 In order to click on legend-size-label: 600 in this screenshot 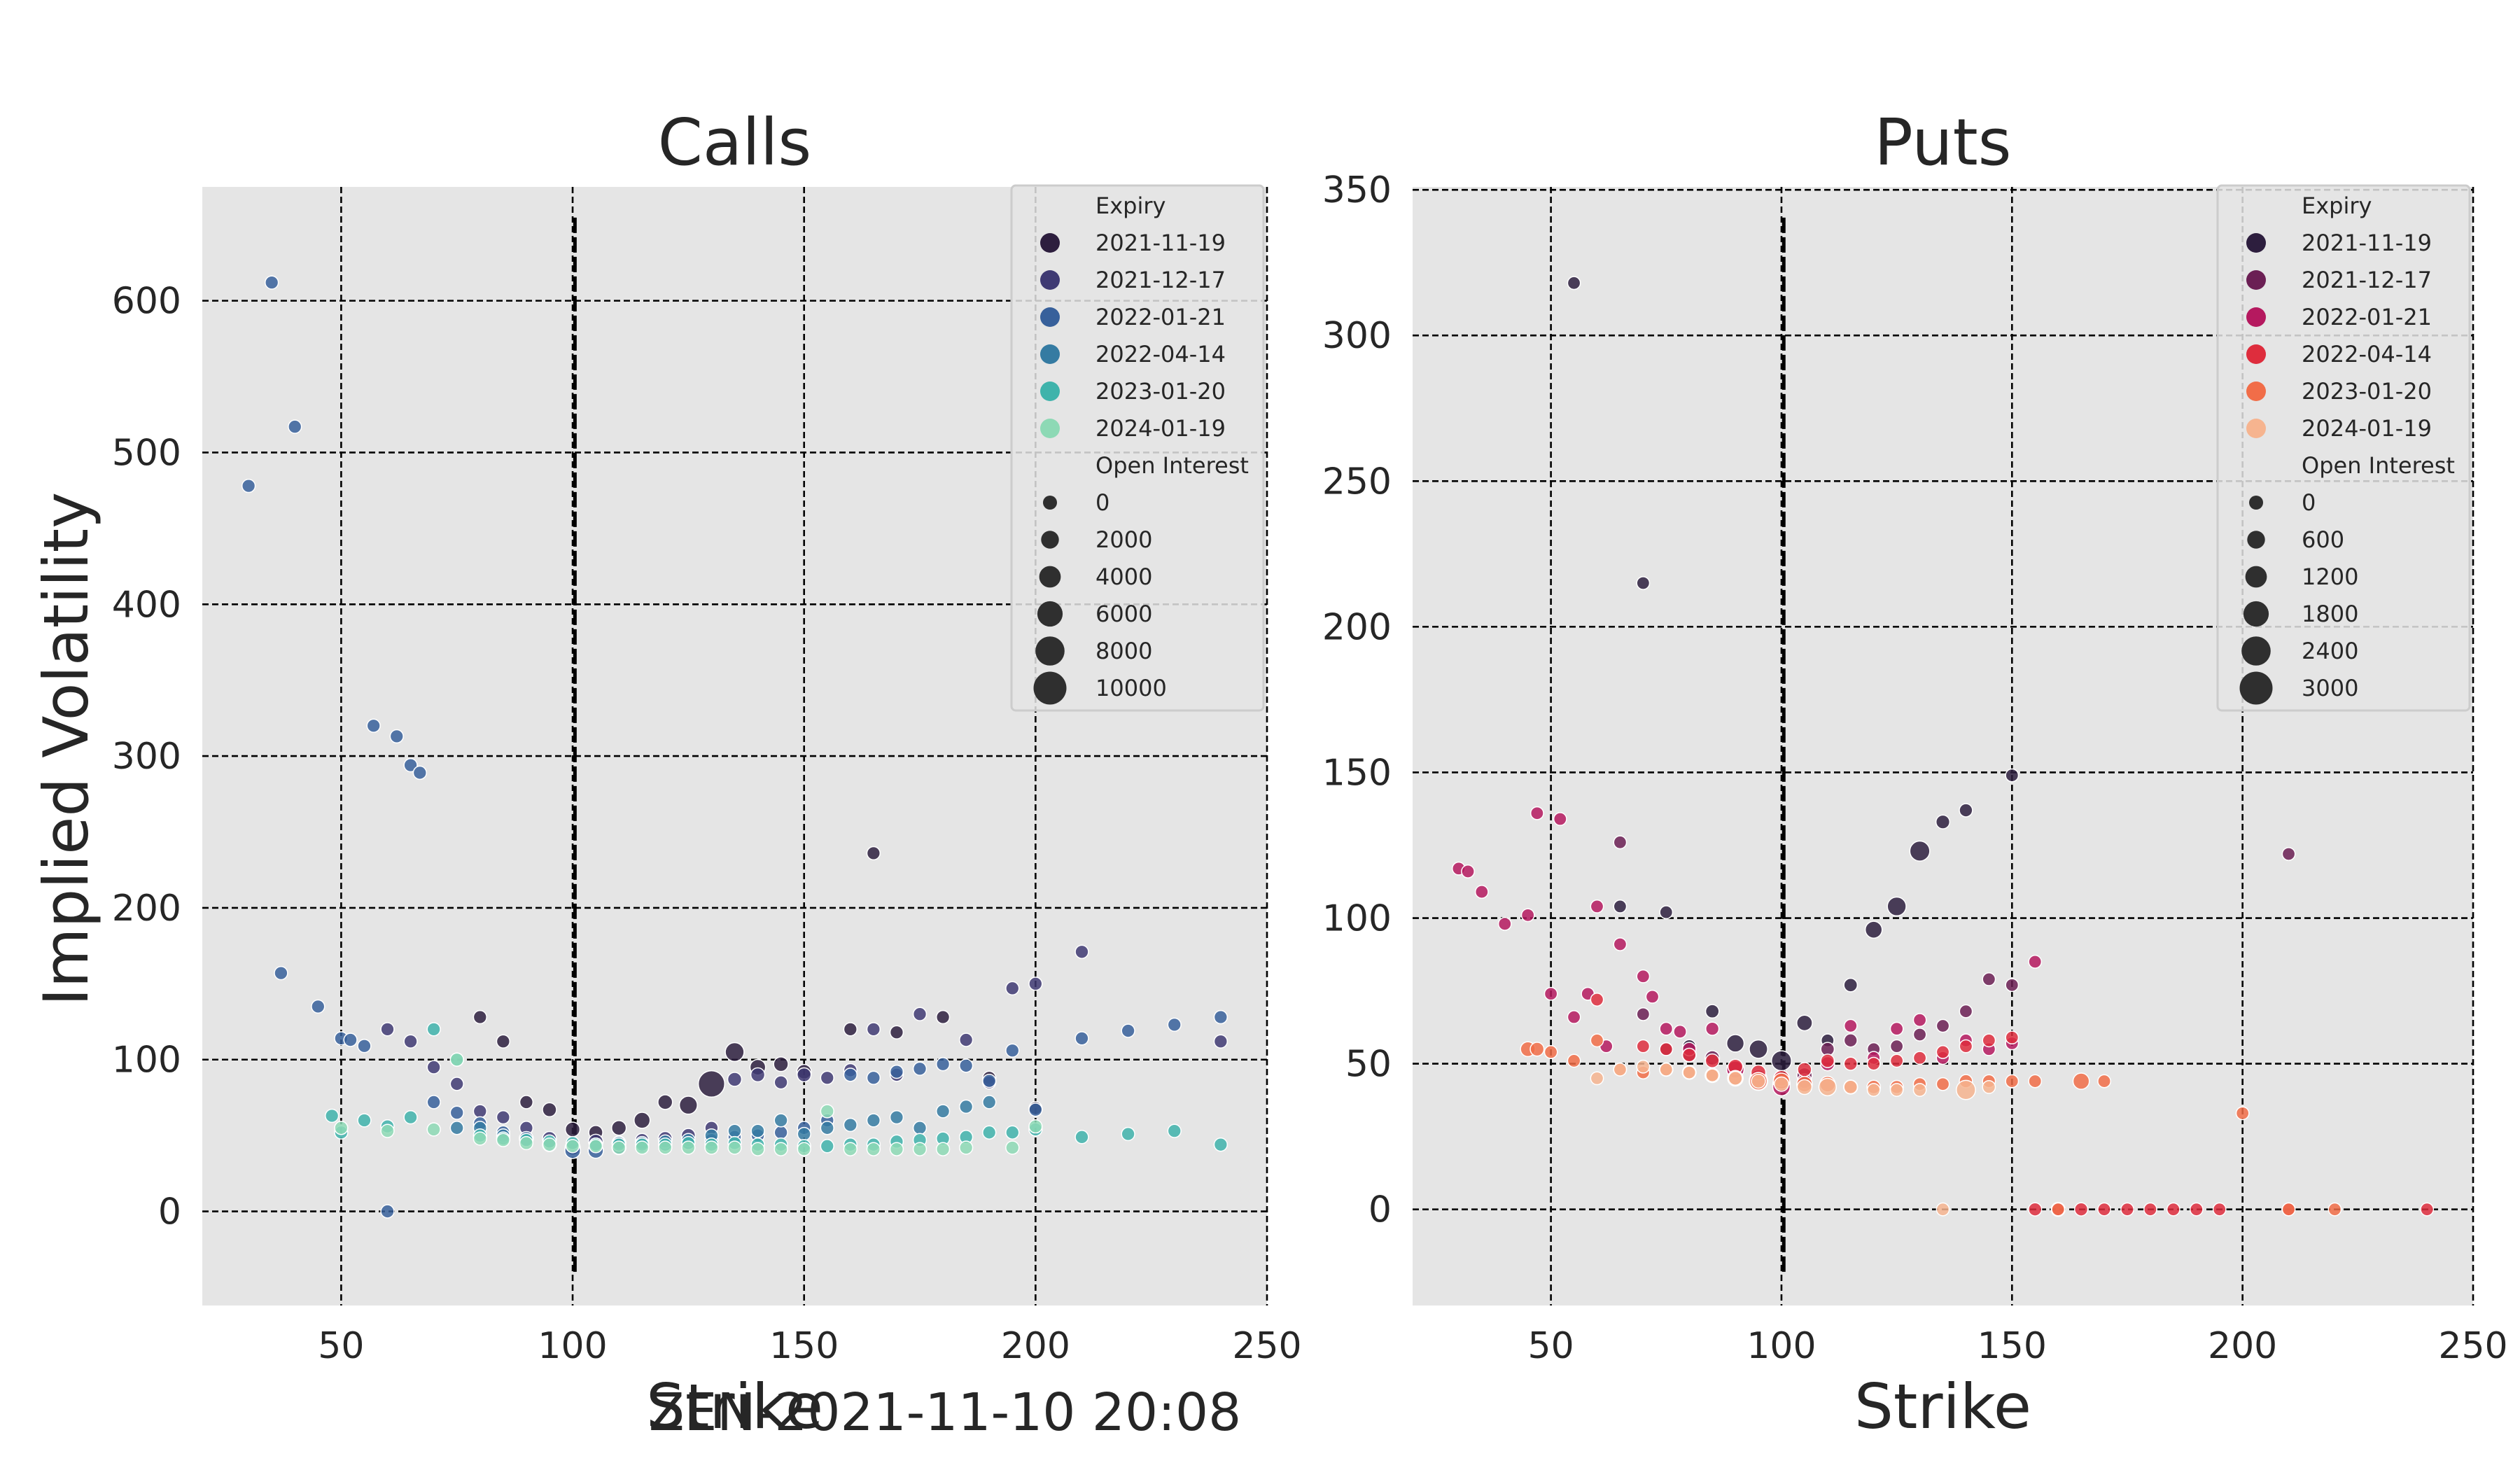, I will do `click(2323, 539)`.